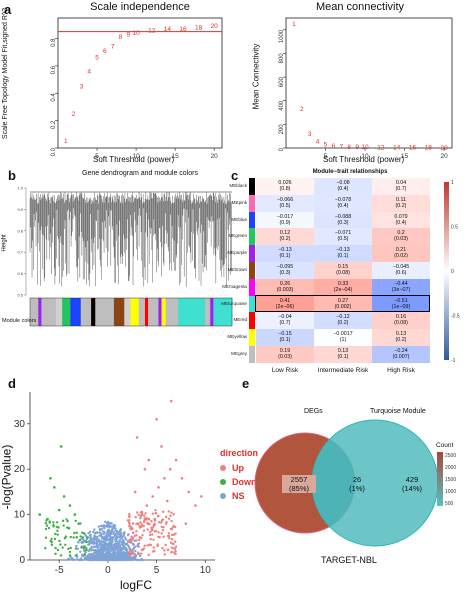 This screenshot has height=600, width=474. What do you see at coordinates (299, 479) in the screenshot?
I see `venn-left-count: 2557` at bounding box center [299, 479].